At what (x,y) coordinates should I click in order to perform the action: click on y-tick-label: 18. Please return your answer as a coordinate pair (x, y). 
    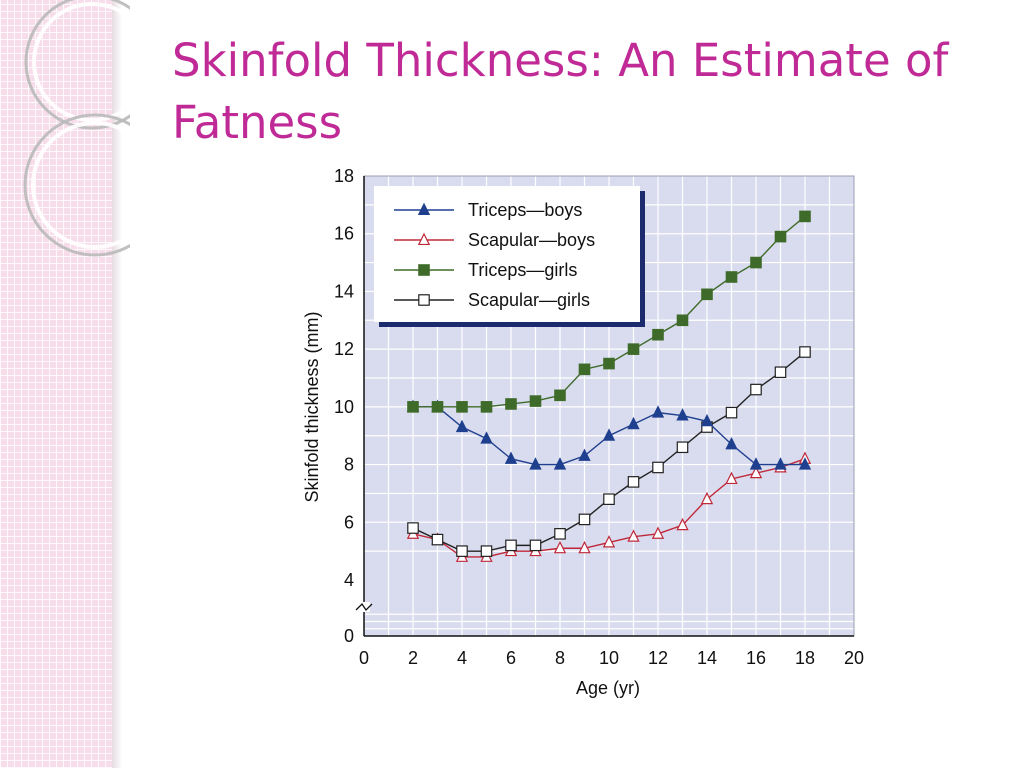
    Looking at the image, I should click on (344, 176).